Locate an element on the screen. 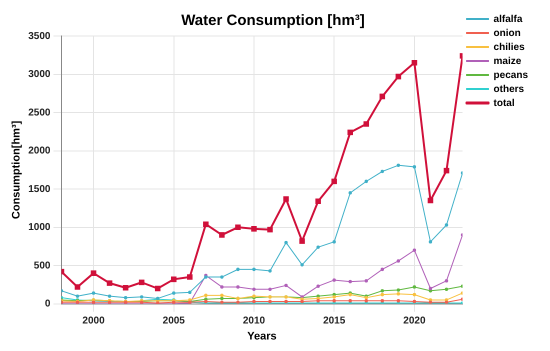 This screenshot has height=351, width=550. chart-title: Water Consumption [hm³] is located at coordinates (273, 21).